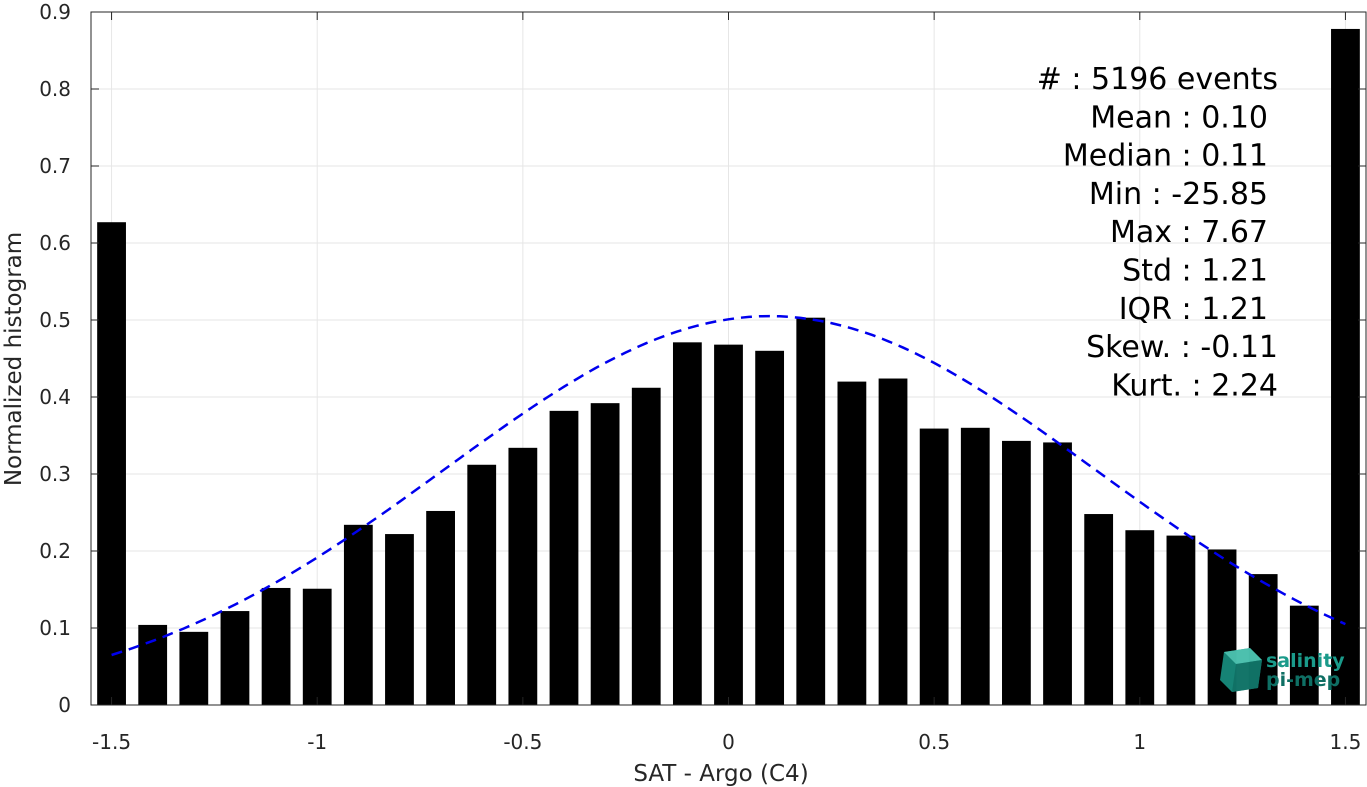 This screenshot has height=787, width=1367. What do you see at coordinates (1346, 742) in the screenshot?
I see `x-tick-label: 1.5` at bounding box center [1346, 742].